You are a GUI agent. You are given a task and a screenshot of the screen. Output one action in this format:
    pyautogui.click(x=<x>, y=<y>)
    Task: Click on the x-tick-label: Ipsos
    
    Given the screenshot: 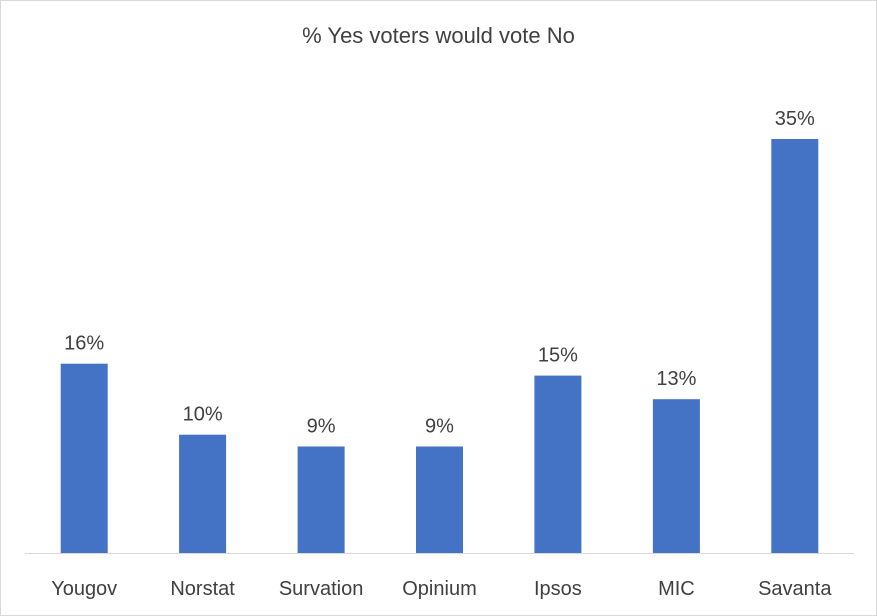 What is the action you would take?
    pyautogui.click(x=558, y=589)
    